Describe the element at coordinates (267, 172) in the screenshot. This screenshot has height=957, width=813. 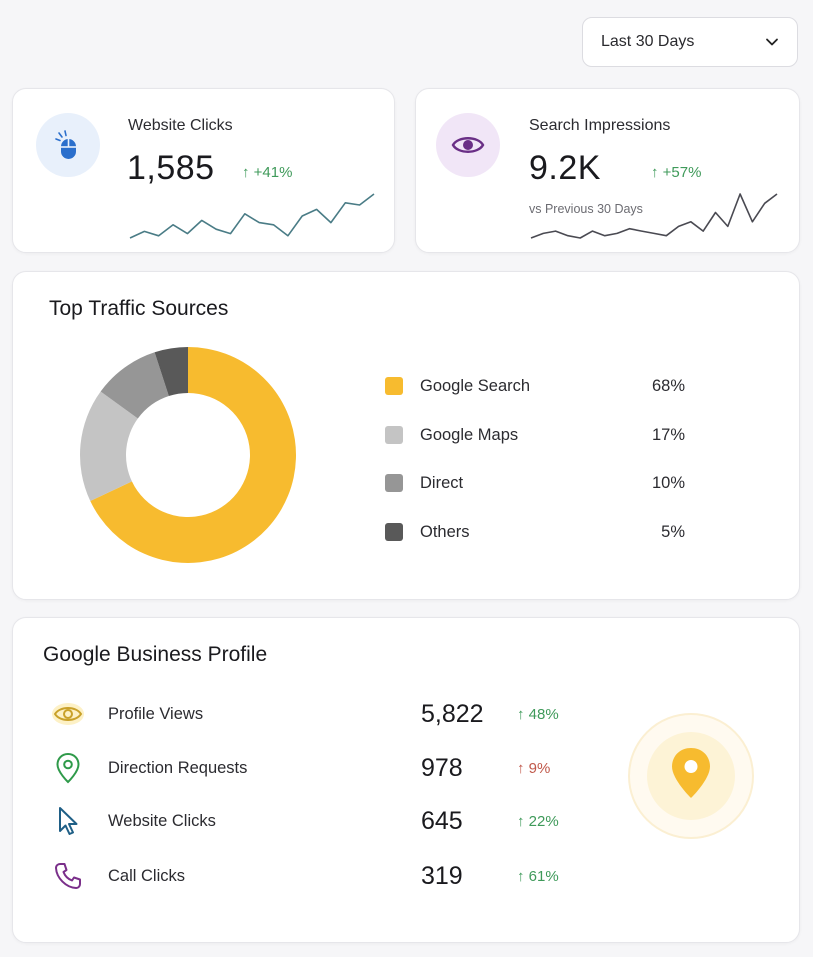
I see `website-clicks-change: ↑ +41%` at that location.